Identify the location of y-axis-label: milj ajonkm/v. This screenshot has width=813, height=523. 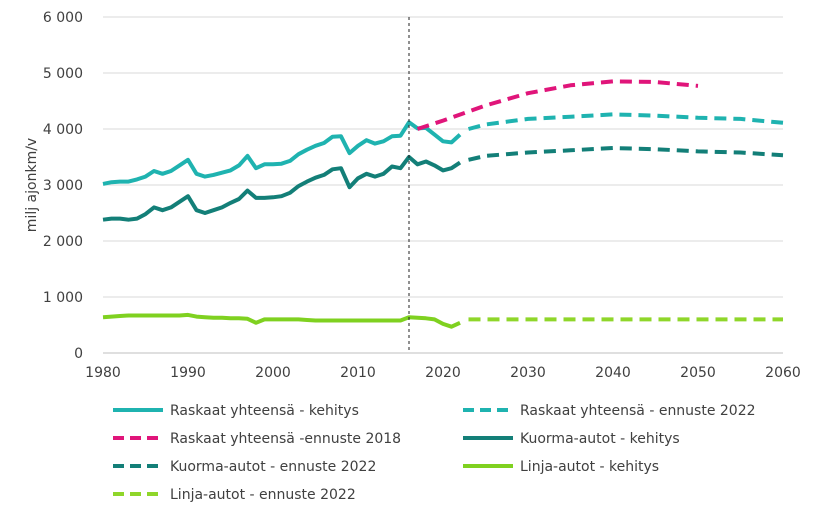
(32, 185).